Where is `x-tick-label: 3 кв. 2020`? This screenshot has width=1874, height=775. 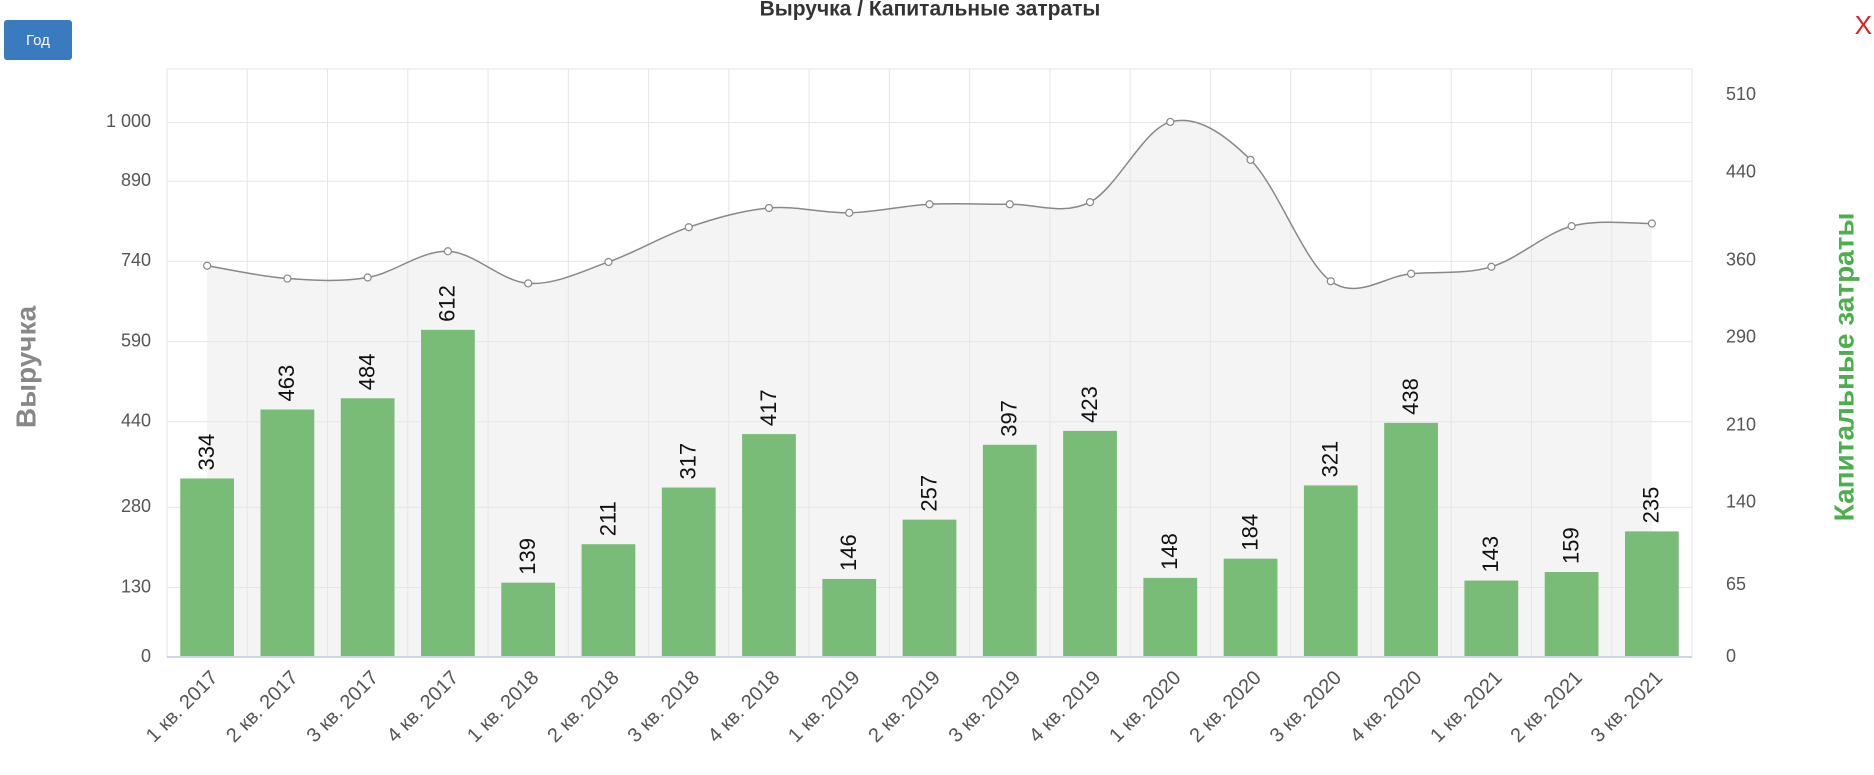
x-tick-label: 3 кв. 2020 is located at coordinates (1306, 707).